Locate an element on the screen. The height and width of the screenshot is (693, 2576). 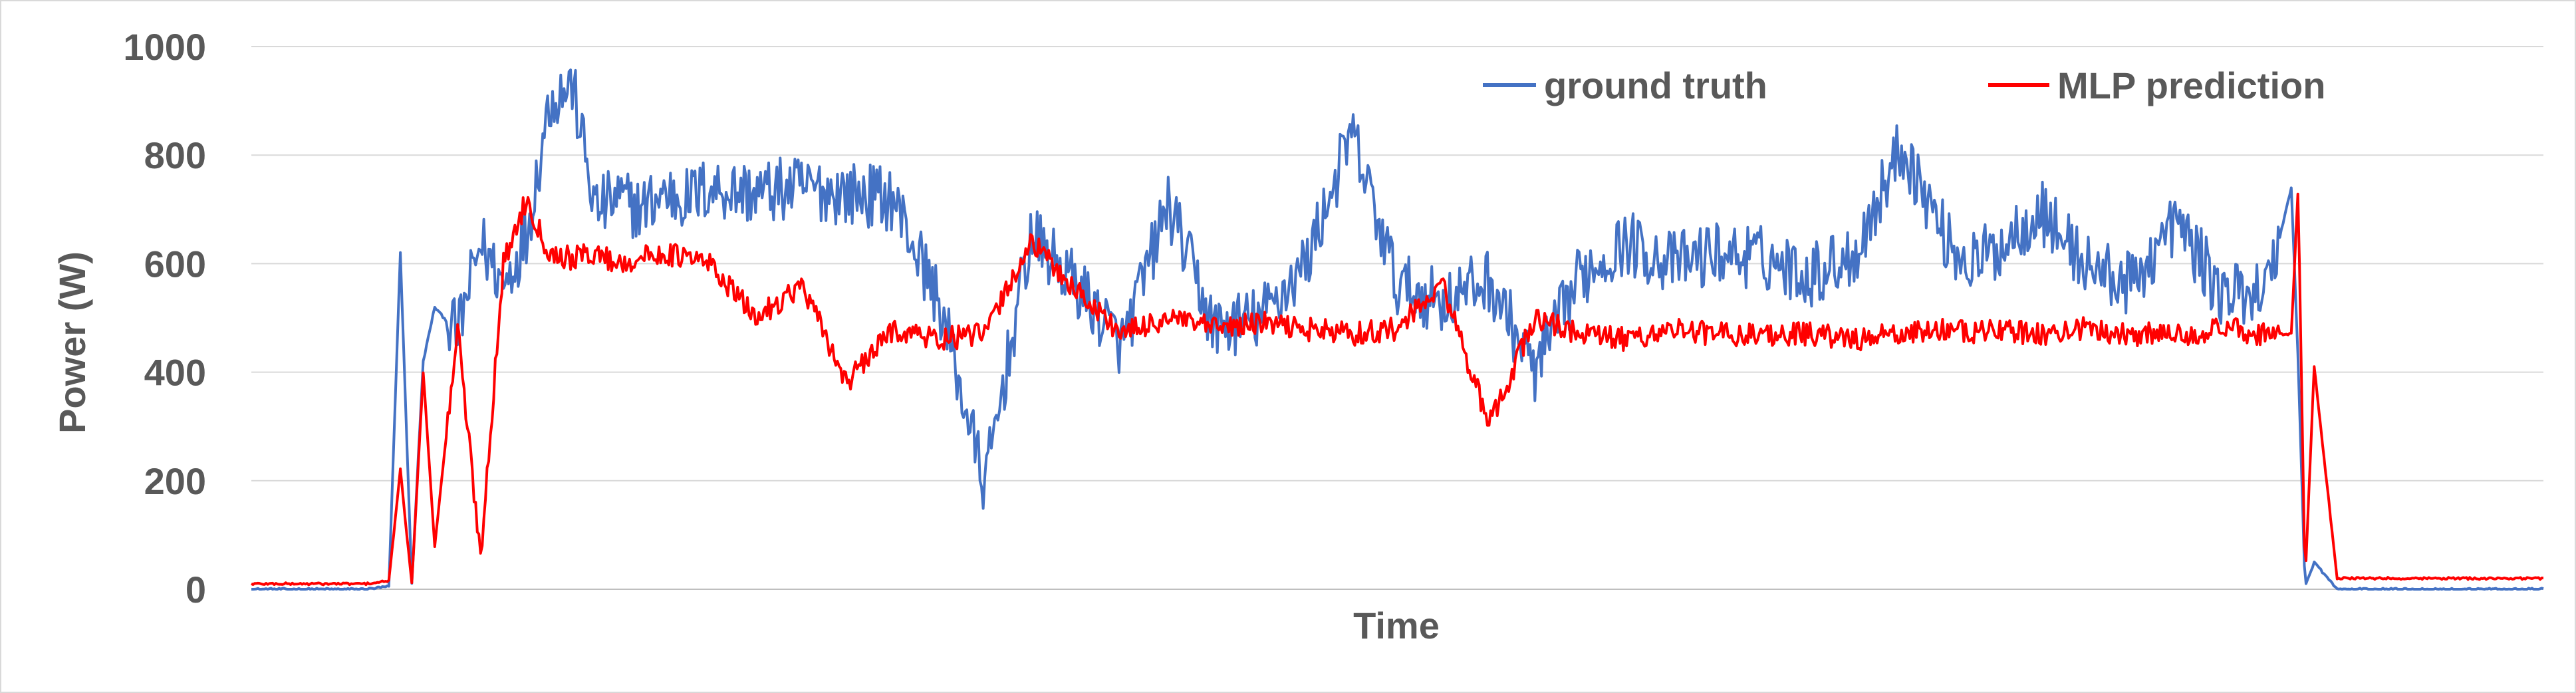
y-axis-title: Power (W) is located at coordinates (72, 343).